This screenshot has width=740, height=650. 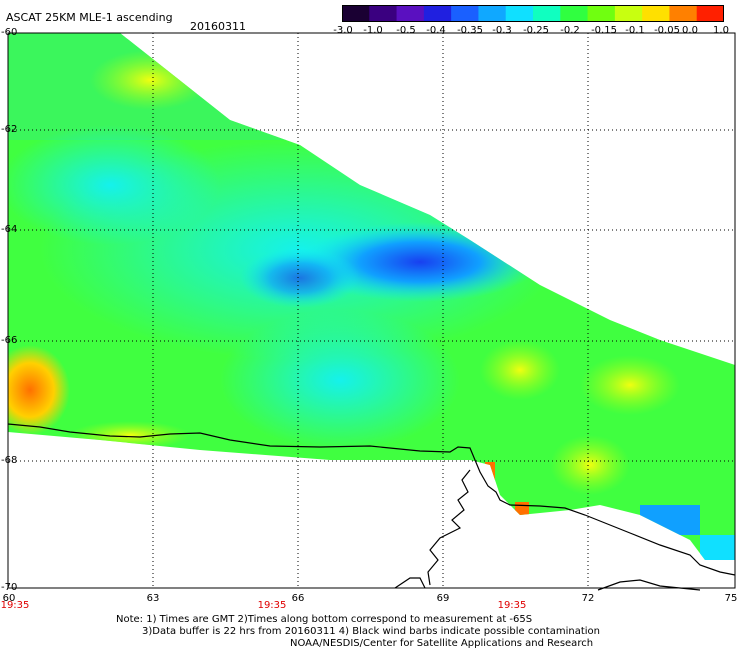 I want to click on colorbar-label: -0.3, so click(x=502, y=30).